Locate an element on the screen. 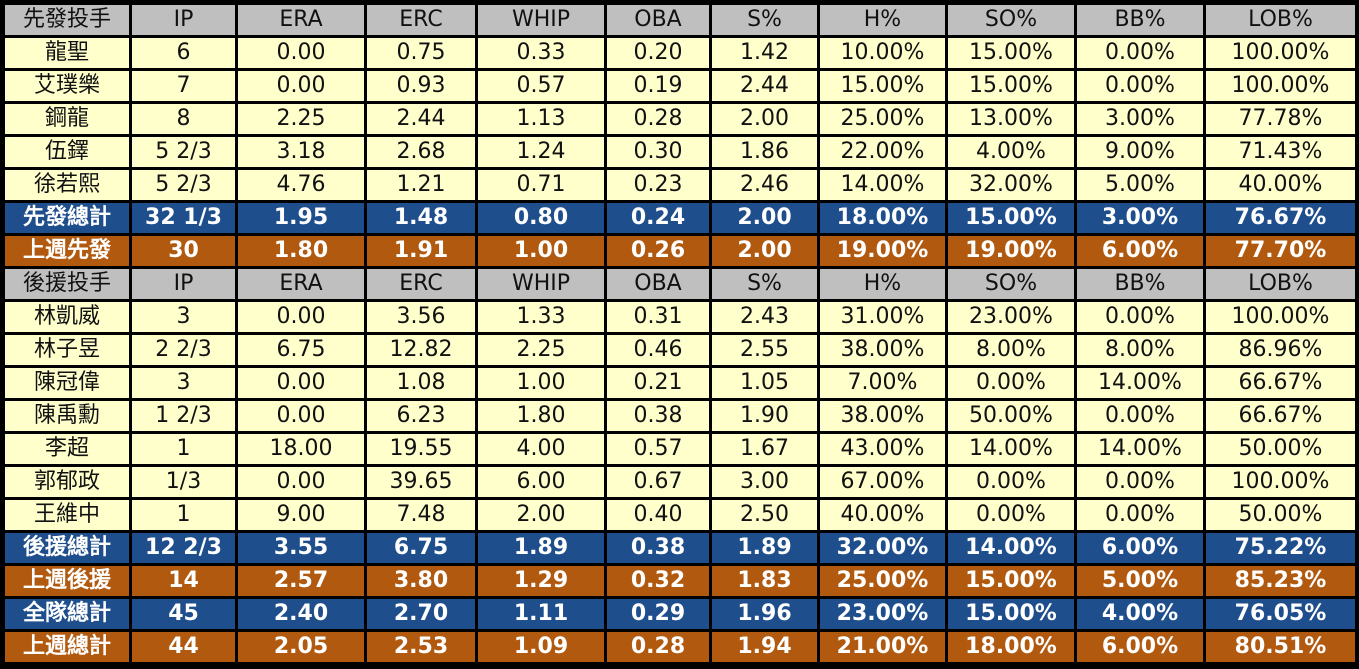 This screenshot has height=669, width=1359. cell-ip: 14 is located at coordinates (183, 581).